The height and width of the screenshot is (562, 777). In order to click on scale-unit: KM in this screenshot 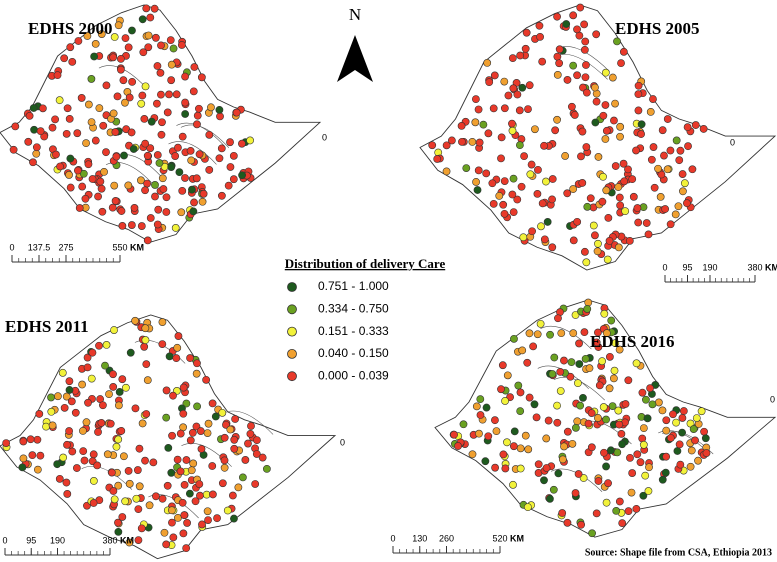, I will do `click(771, 267)`.